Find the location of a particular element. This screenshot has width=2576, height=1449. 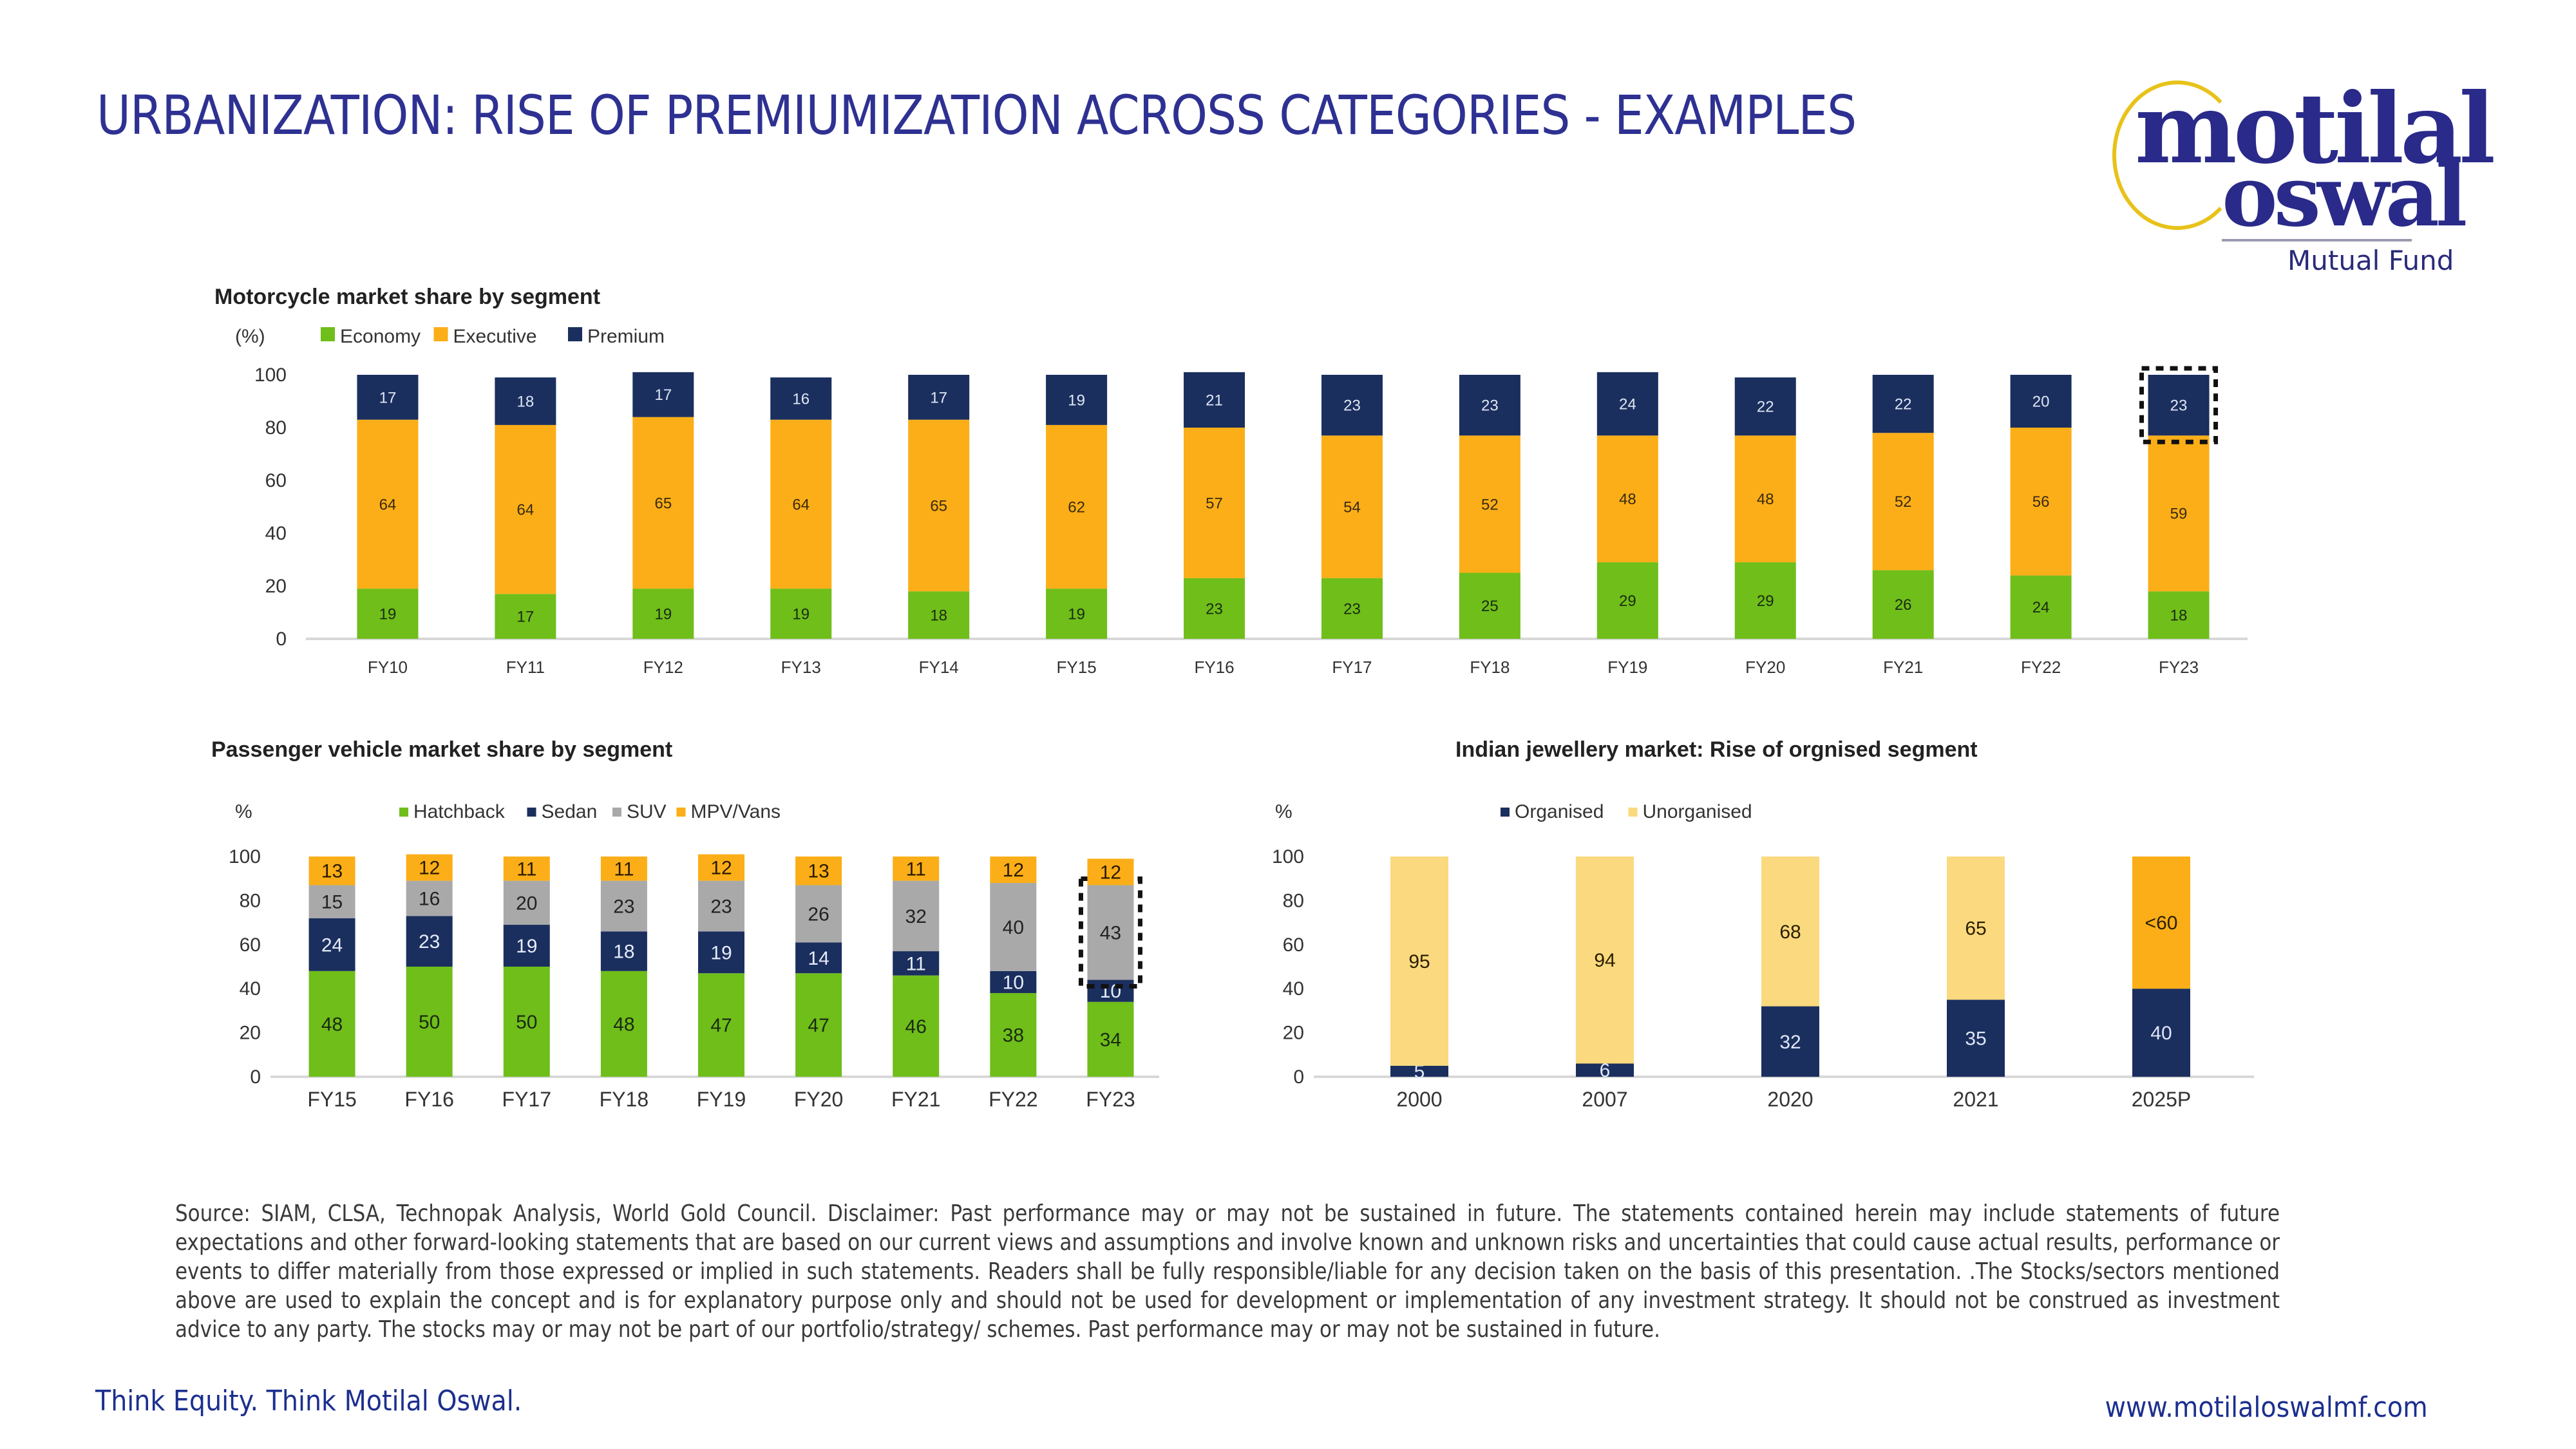

footer-tagline: Think Equity. Think Motilal Oswal. is located at coordinates (309, 1401).